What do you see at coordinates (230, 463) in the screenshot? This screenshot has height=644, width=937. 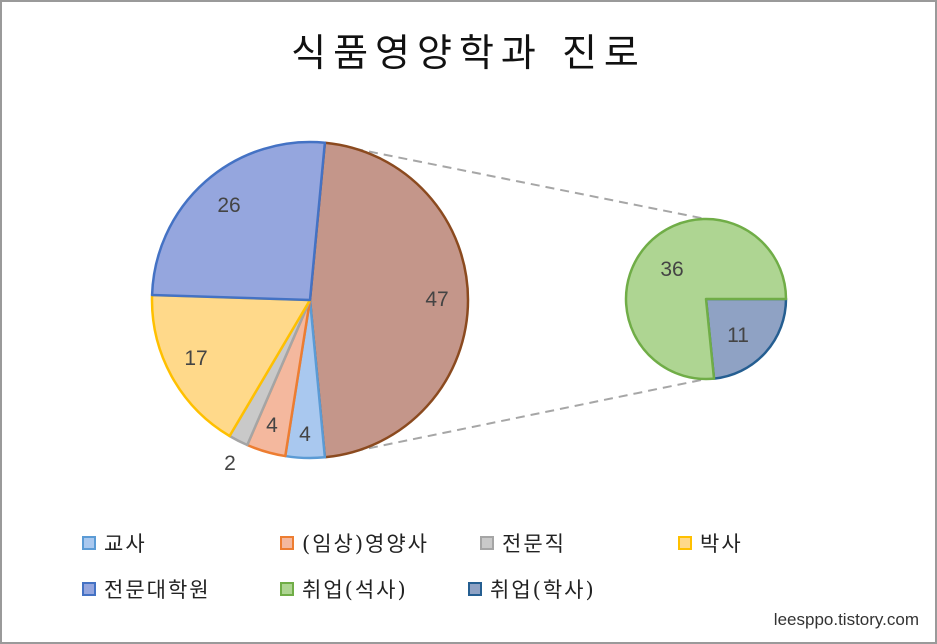 I see `data-label-professional: 2` at bounding box center [230, 463].